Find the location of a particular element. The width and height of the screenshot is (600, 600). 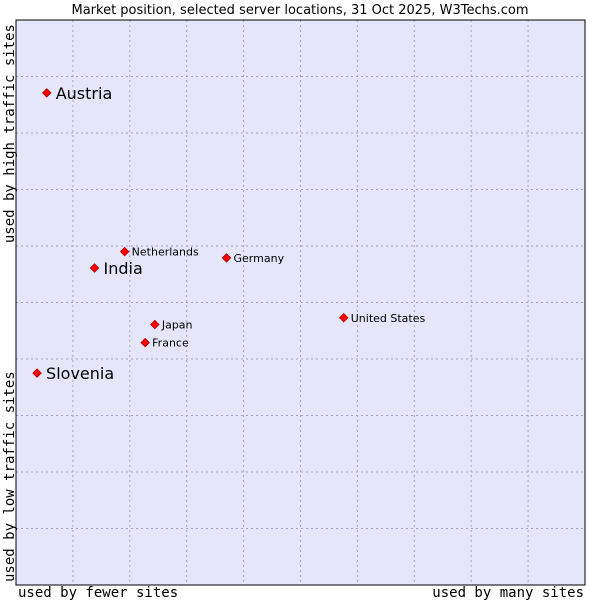

marker-slovenia is located at coordinates (37, 373).